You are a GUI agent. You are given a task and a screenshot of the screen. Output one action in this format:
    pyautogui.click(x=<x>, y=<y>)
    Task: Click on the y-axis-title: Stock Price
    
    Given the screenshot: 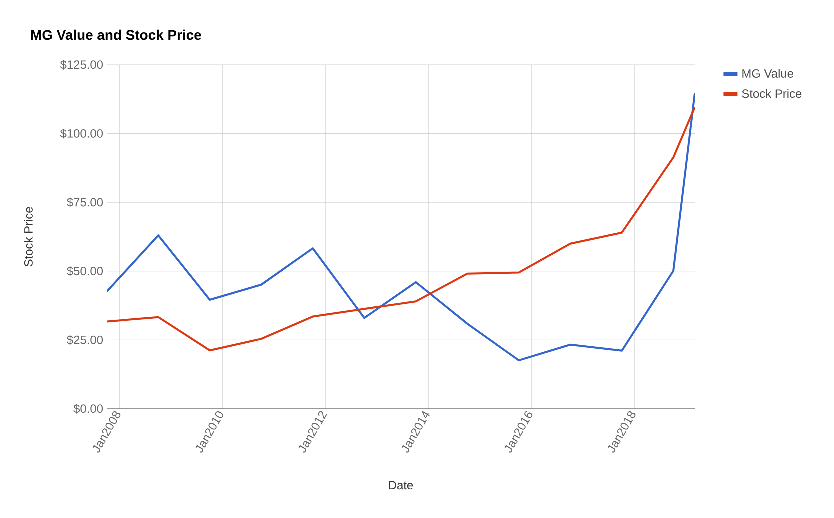 What is the action you would take?
    pyautogui.click(x=28, y=237)
    